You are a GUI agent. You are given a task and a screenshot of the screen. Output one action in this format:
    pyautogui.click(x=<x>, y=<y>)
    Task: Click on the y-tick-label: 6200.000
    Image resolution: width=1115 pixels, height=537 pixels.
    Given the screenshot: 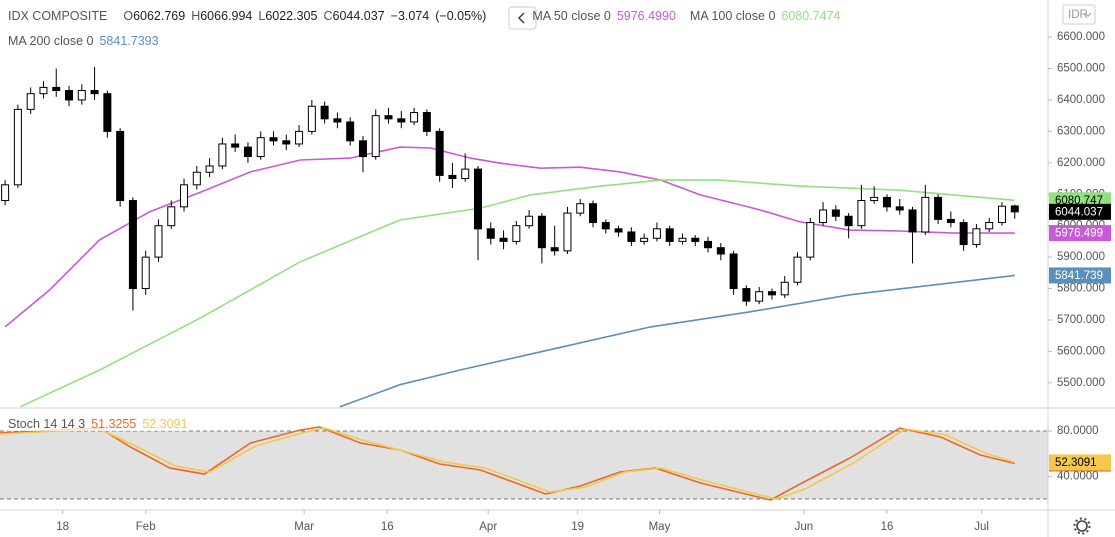 What is the action you would take?
    pyautogui.click(x=1081, y=163)
    